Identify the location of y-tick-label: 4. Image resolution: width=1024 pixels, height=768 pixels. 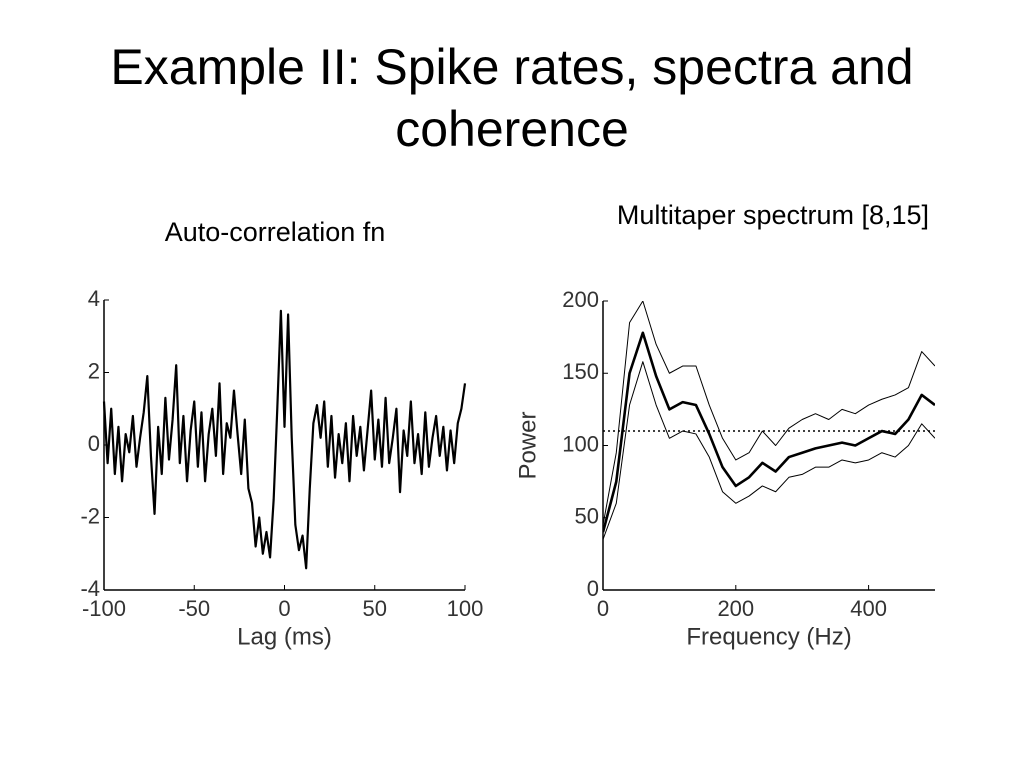
(94, 298).